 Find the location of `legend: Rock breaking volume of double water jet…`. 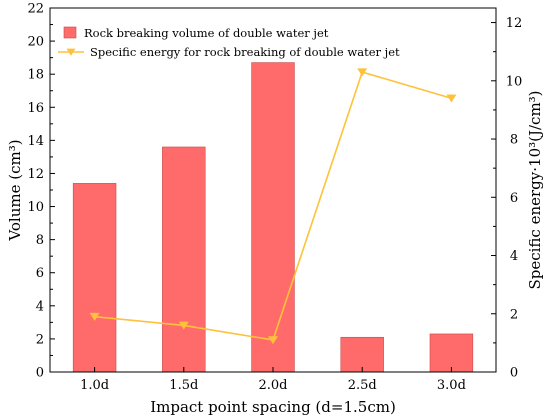

legend: Rock breaking volume of double water jet… is located at coordinates (229, 42).